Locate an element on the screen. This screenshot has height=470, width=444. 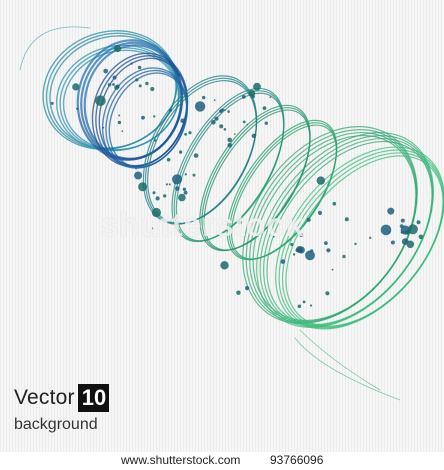
caption-title: Vector is located at coordinates (44, 397).